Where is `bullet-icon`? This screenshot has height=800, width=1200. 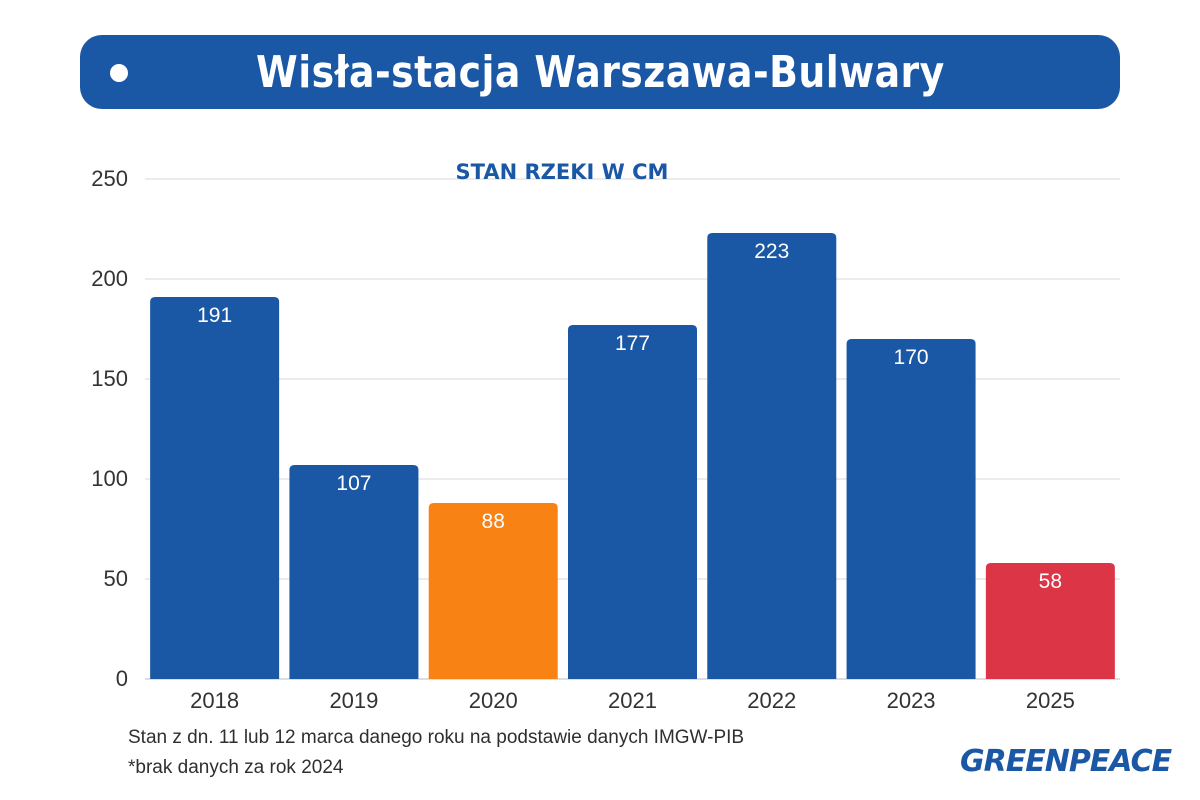 bullet-icon is located at coordinates (119, 73).